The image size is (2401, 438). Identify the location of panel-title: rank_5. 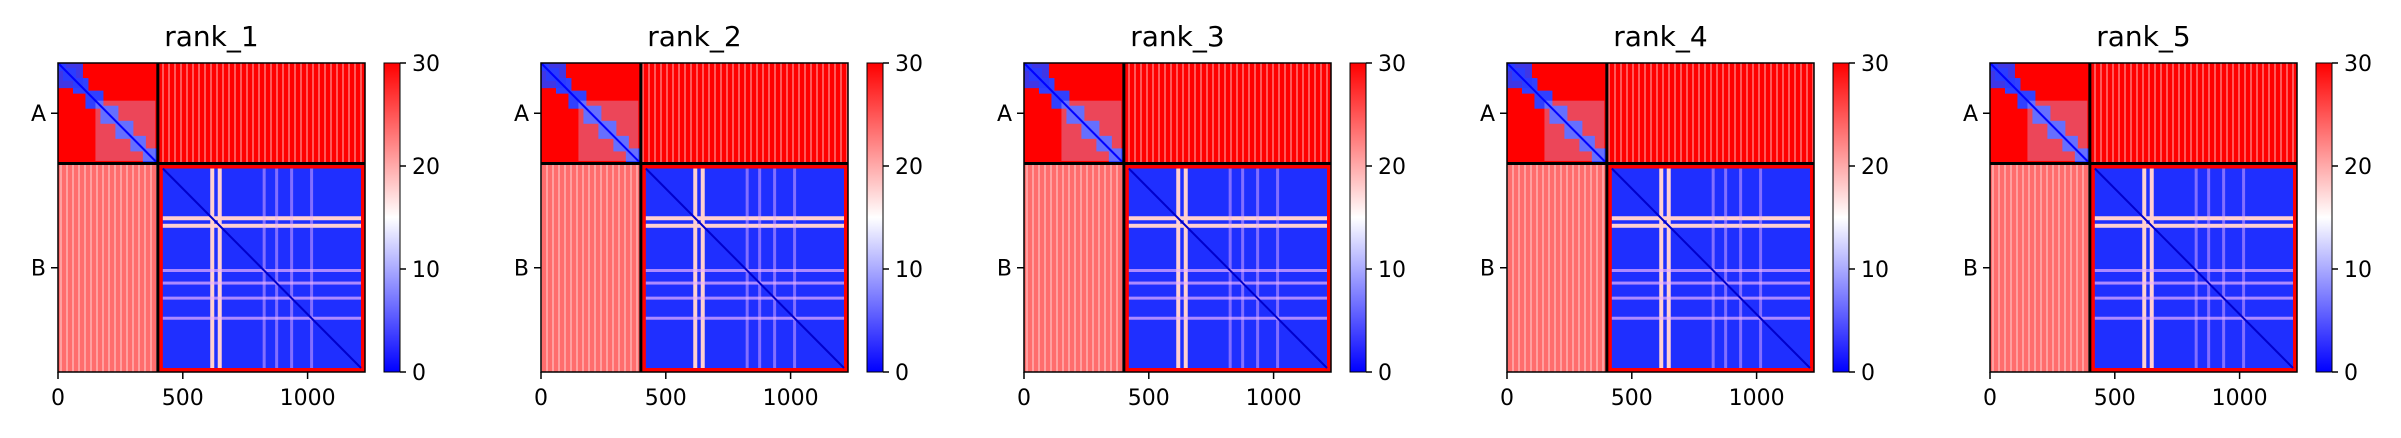
(2143, 36).